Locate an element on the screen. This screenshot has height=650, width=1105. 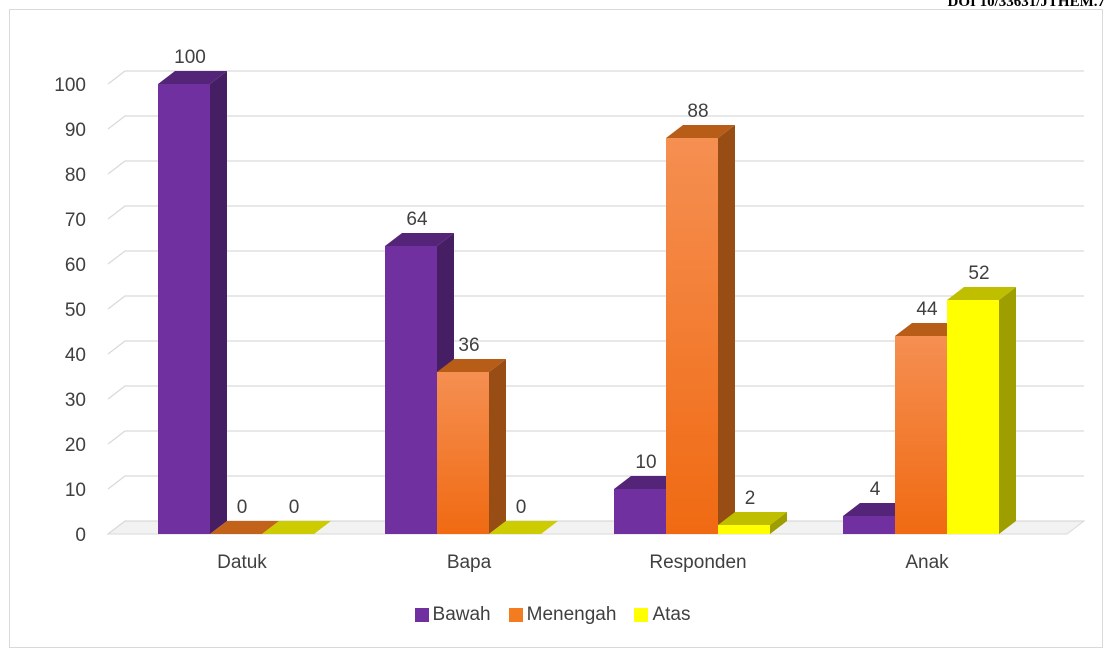
data-label: 2 is located at coordinates (750, 498).